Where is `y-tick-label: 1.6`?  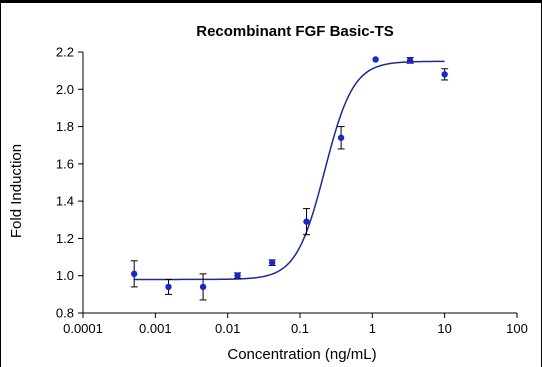 y-tick-label: 1.6 is located at coordinates (65, 163).